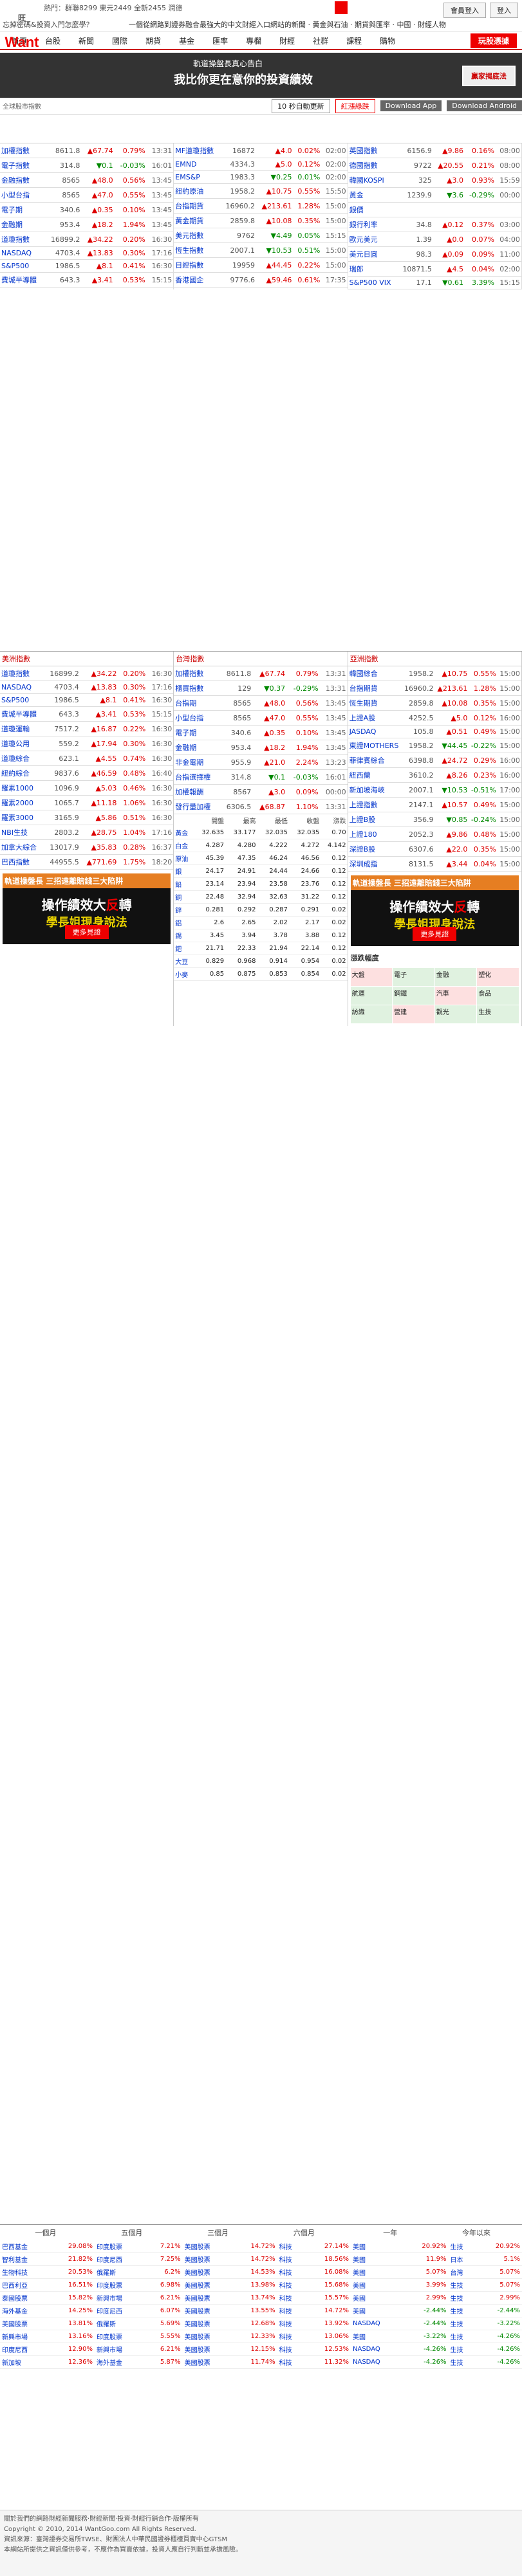  What do you see at coordinates (434, 269) in the screenshot?
I see `quote-row: 瑞郎 10871.5 ▲4.5 0.04% 02:00` at bounding box center [434, 269].